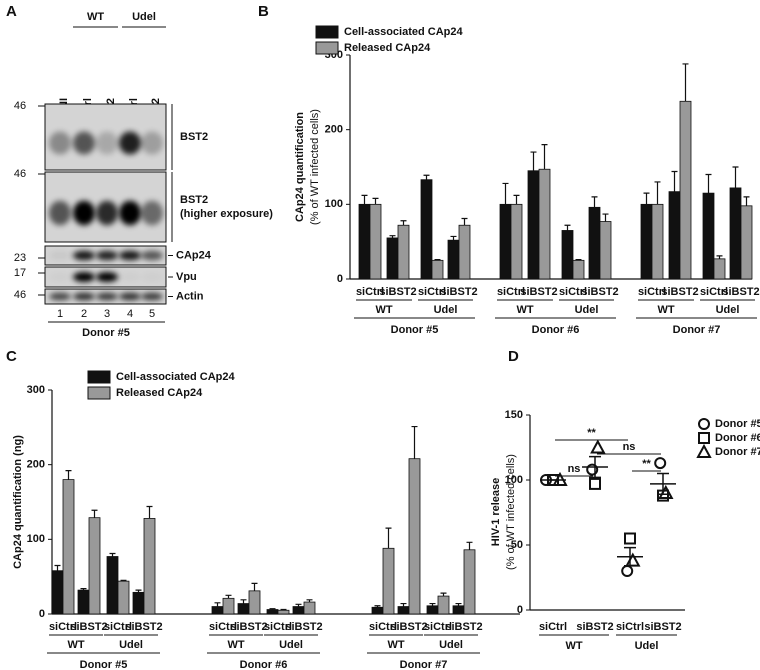 This screenshot has height=670, width=760. I want to click on lane-number: 2, so click(84, 314).